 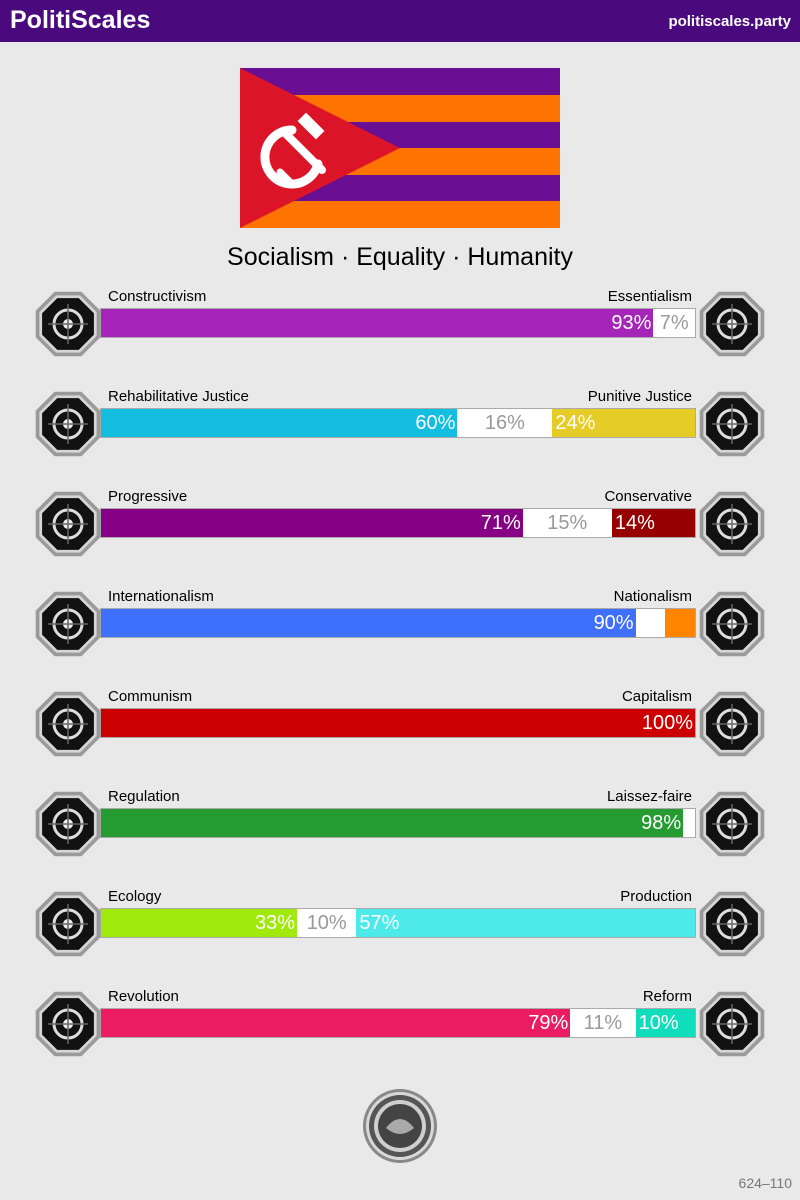 What do you see at coordinates (392, 823) in the screenshot?
I see `left-segment: 98%` at bounding box center [392, 823].